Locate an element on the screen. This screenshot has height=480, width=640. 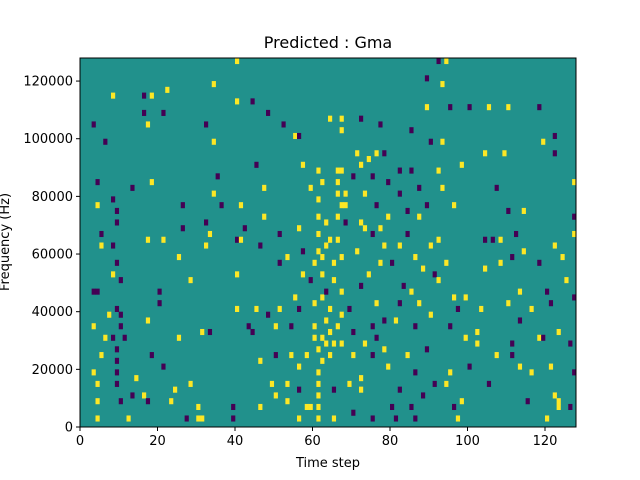
x-tick-label: 100 is located at coordinates (467, 441).